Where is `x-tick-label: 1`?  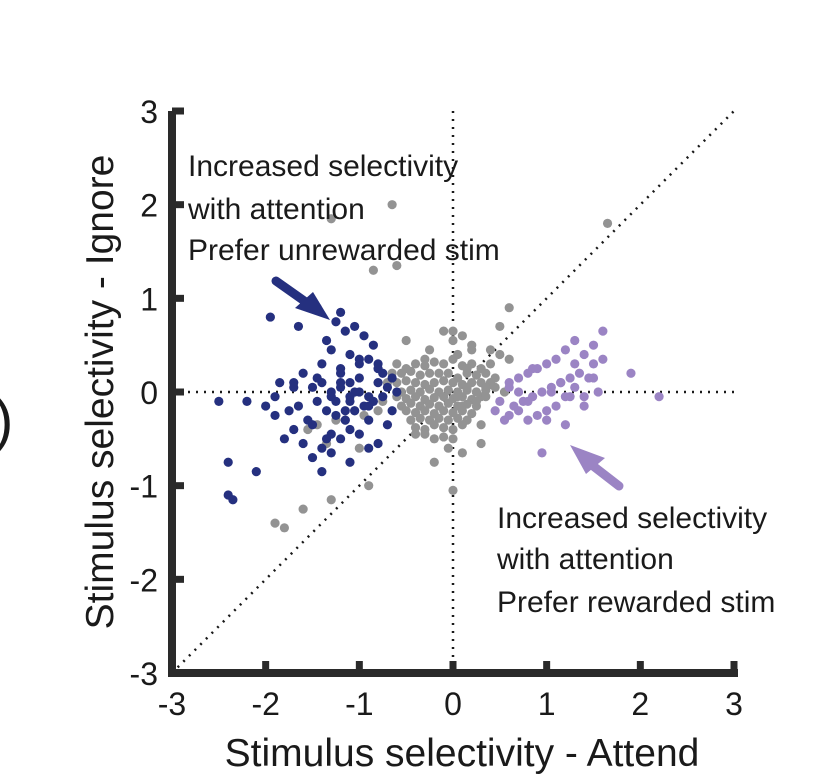
x-tick-label: 1 is located at coordinates (547, 704).